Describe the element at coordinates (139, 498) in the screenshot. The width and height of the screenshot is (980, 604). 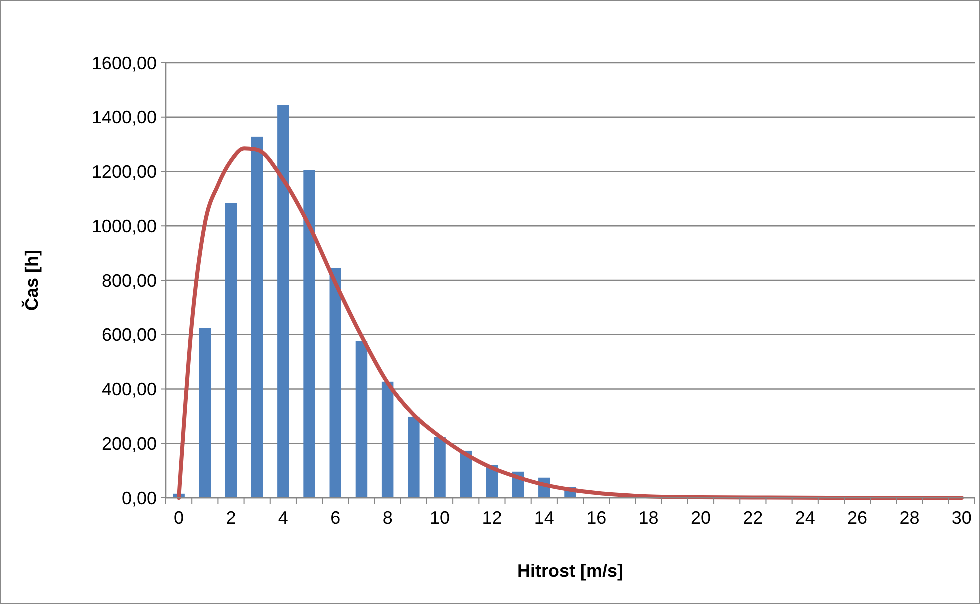
I see `y-tick-label: 0,00` at that location.